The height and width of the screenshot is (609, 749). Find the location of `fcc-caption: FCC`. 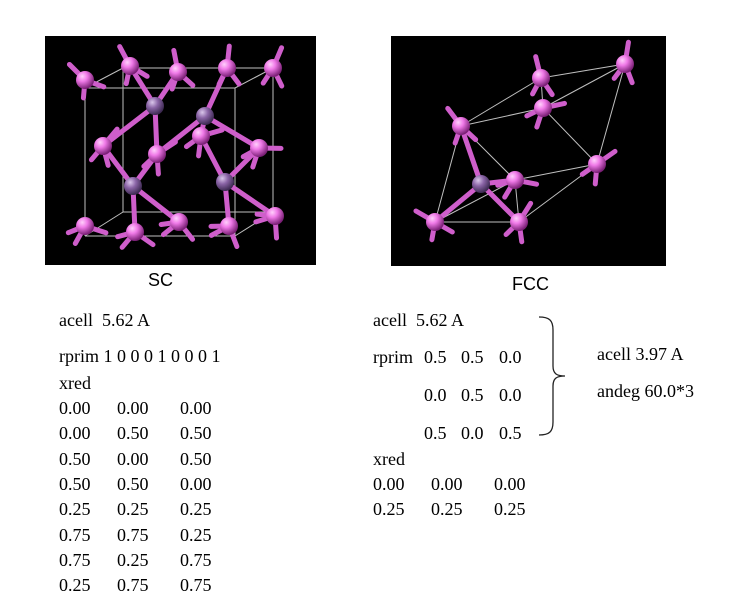

fcc-caption: FCC is located at coordinates (530, 284).